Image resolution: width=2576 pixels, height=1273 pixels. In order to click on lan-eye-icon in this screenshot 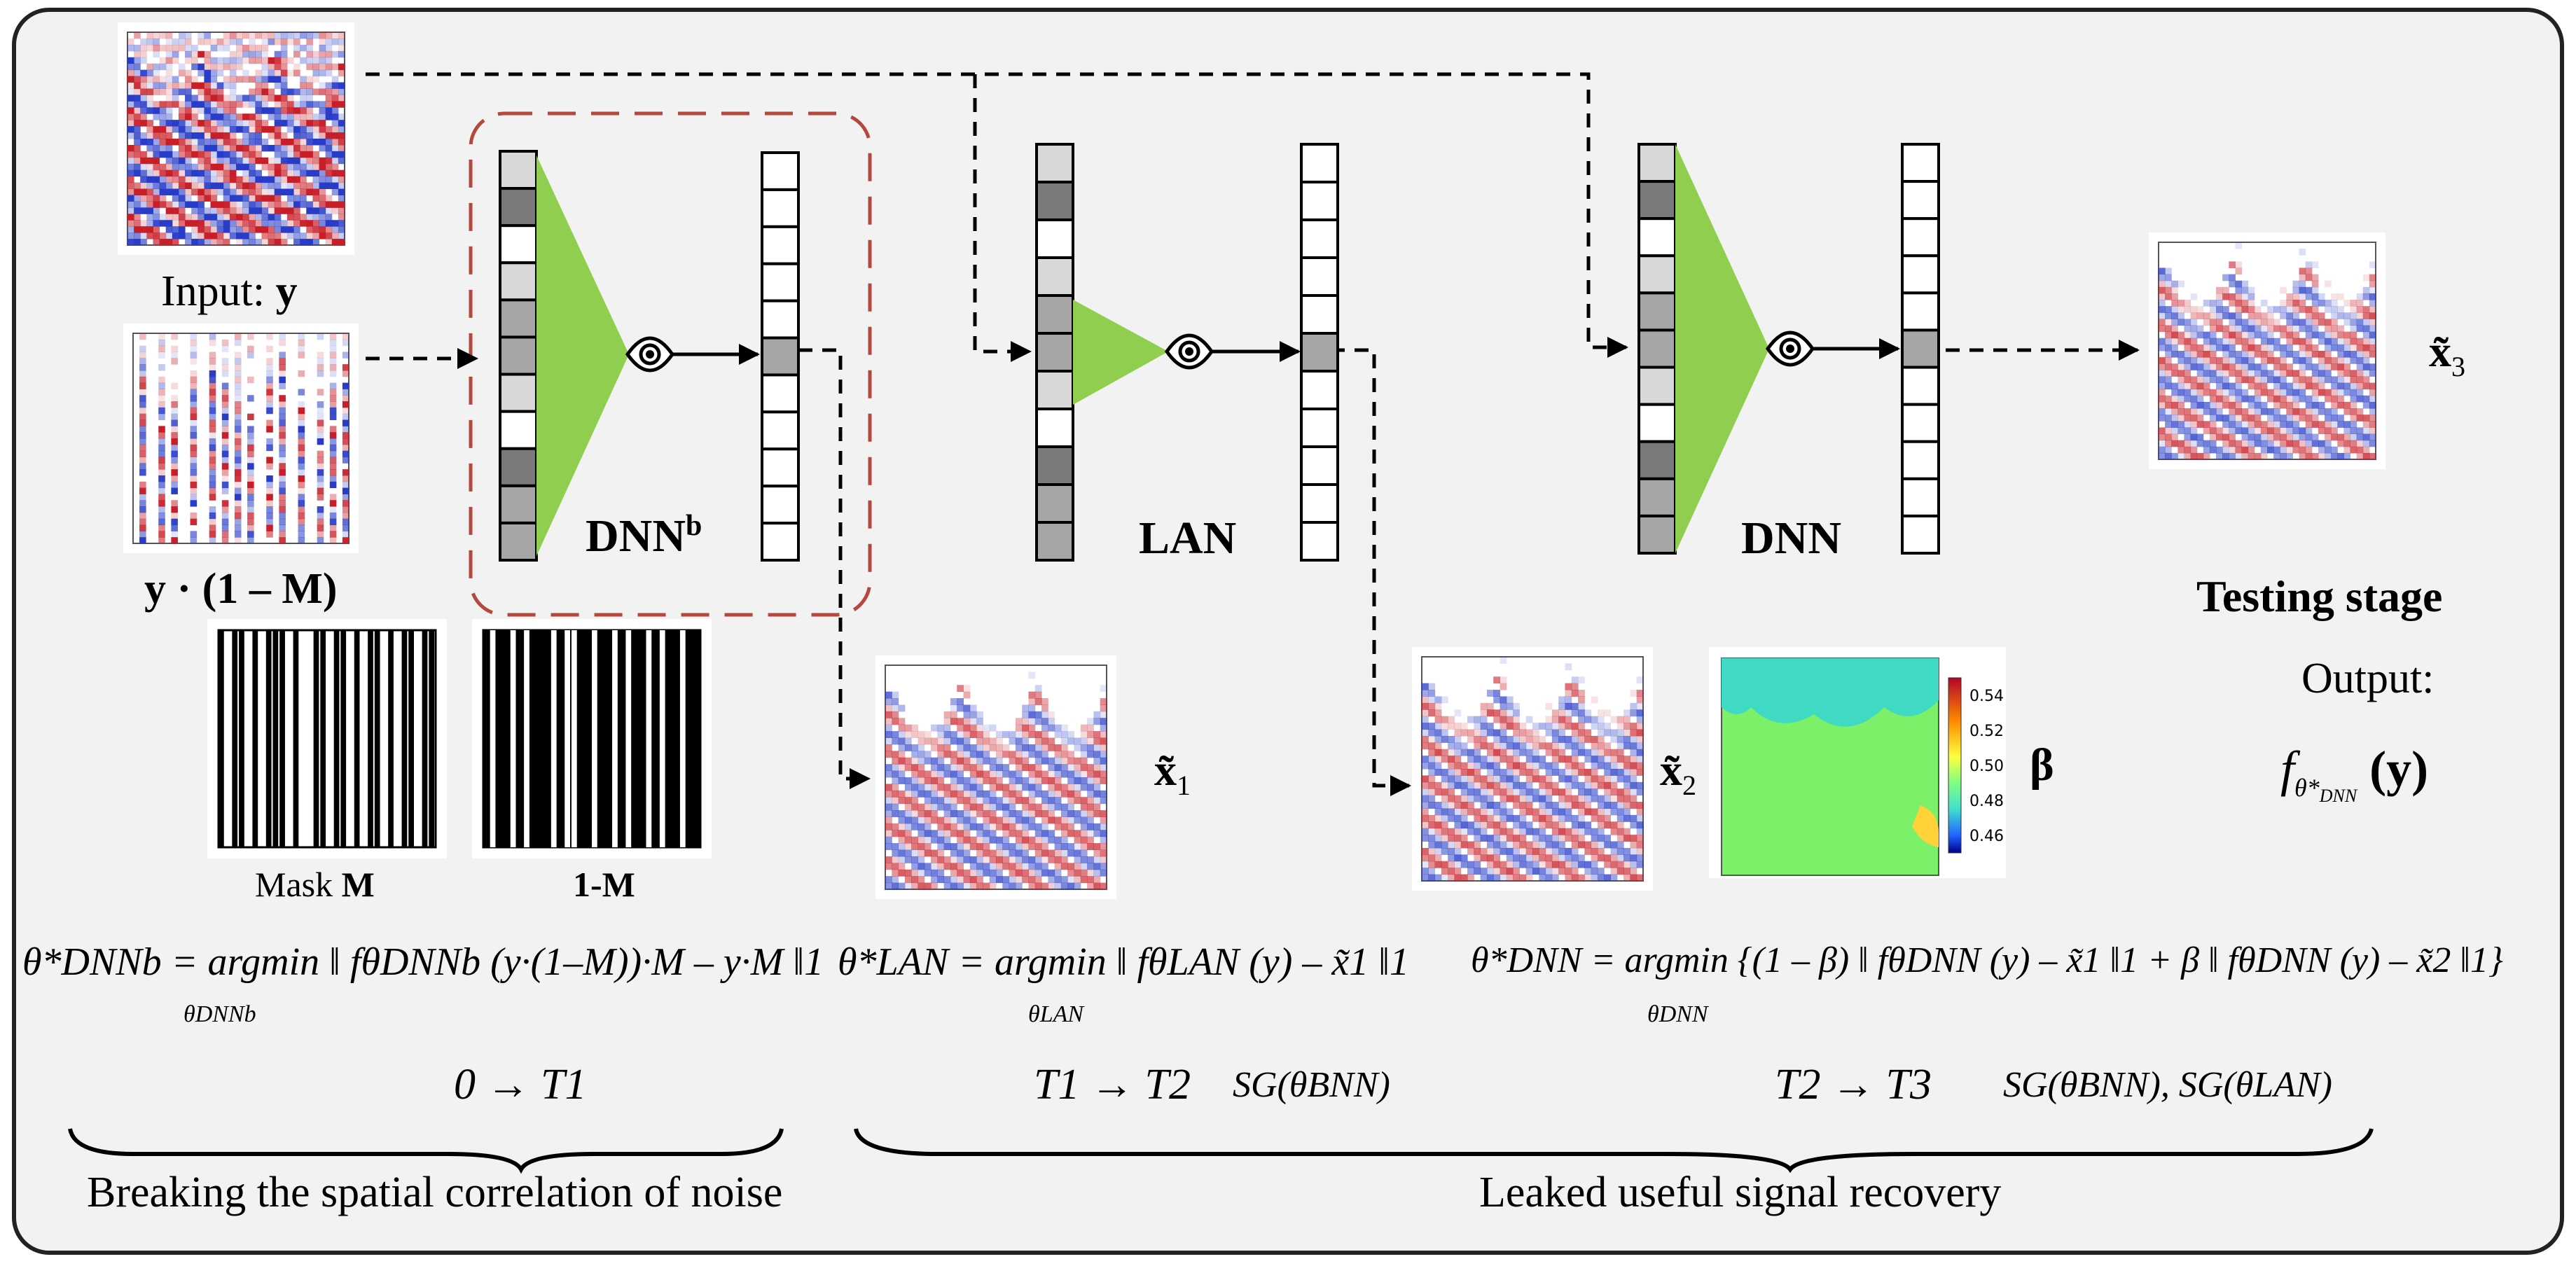, I will do `click(1189, 351)`.